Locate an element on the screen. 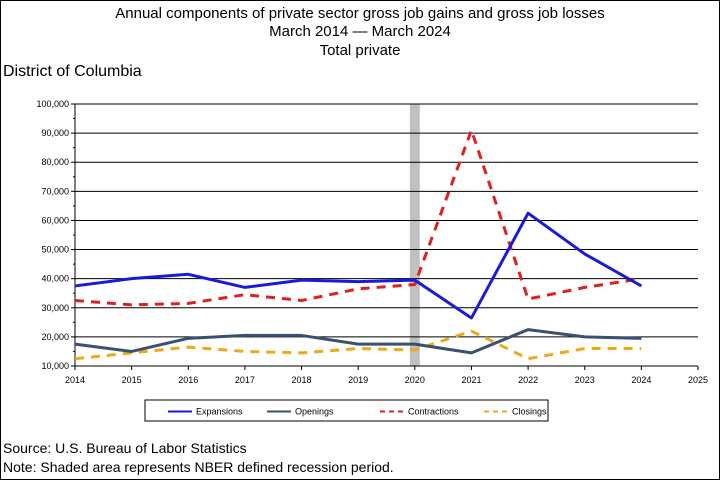 This screenshot has width=720, height=480. chart-title-line-2: March 2014 — March 2024 is located at coordinates (360, 31).